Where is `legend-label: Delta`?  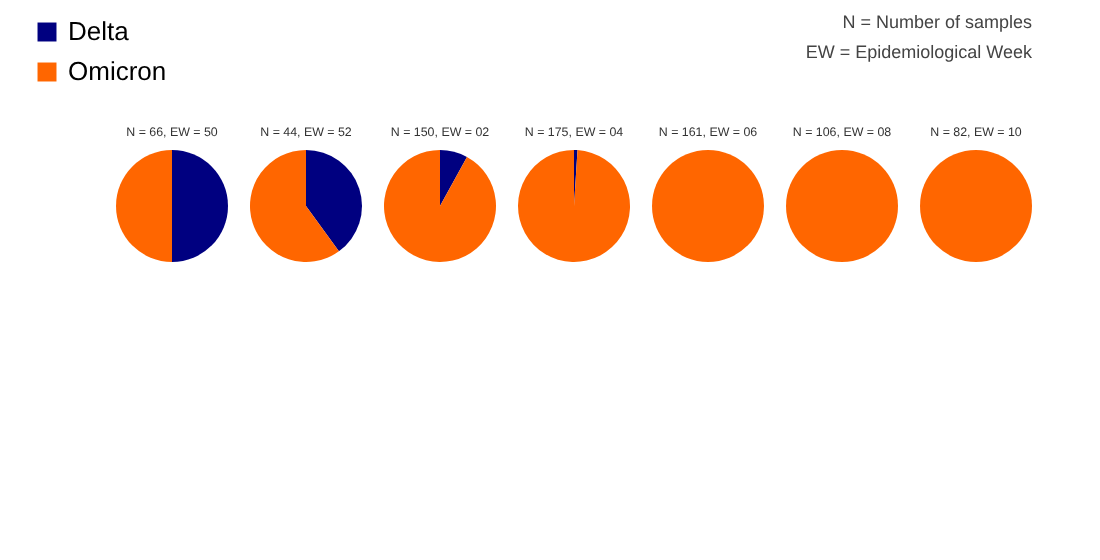 legend-label: Delta is located at coordinates (99, 31).